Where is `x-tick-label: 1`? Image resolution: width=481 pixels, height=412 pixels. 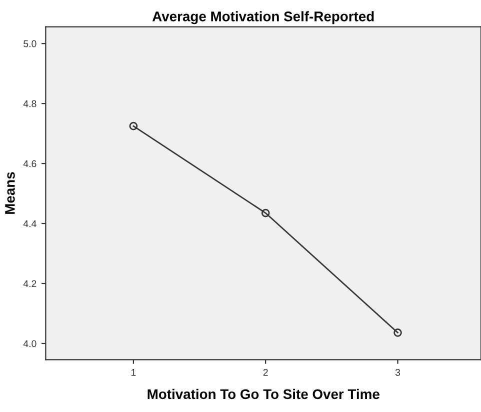
x-tick-label: 1 is located at coordinates (133, 372).